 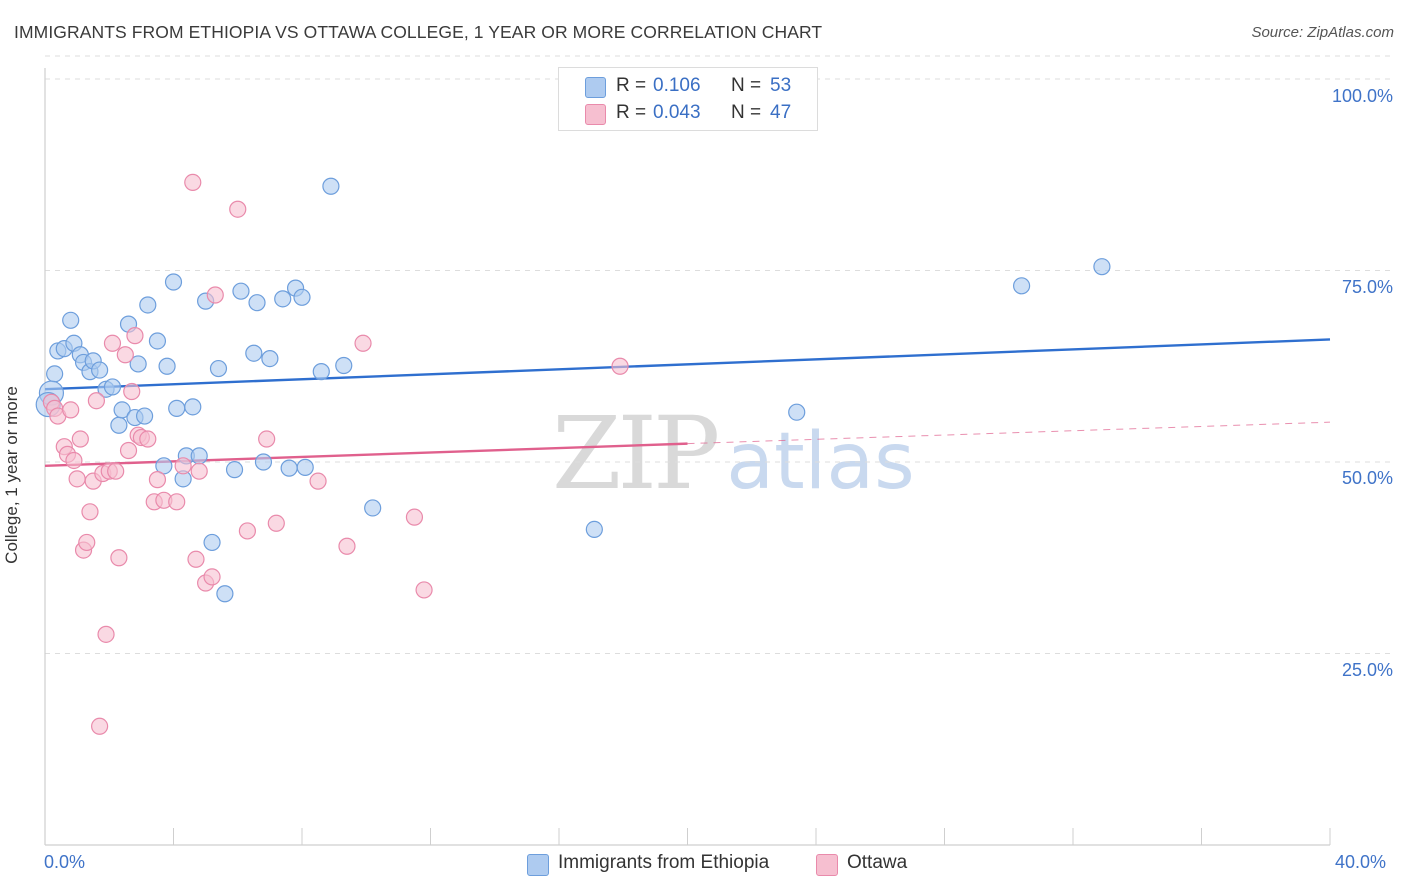 What do you see at coordinates (595, 87) in the screenshot?
I see `legend-swatch-ethiopia` at bounding box center [595, 87].